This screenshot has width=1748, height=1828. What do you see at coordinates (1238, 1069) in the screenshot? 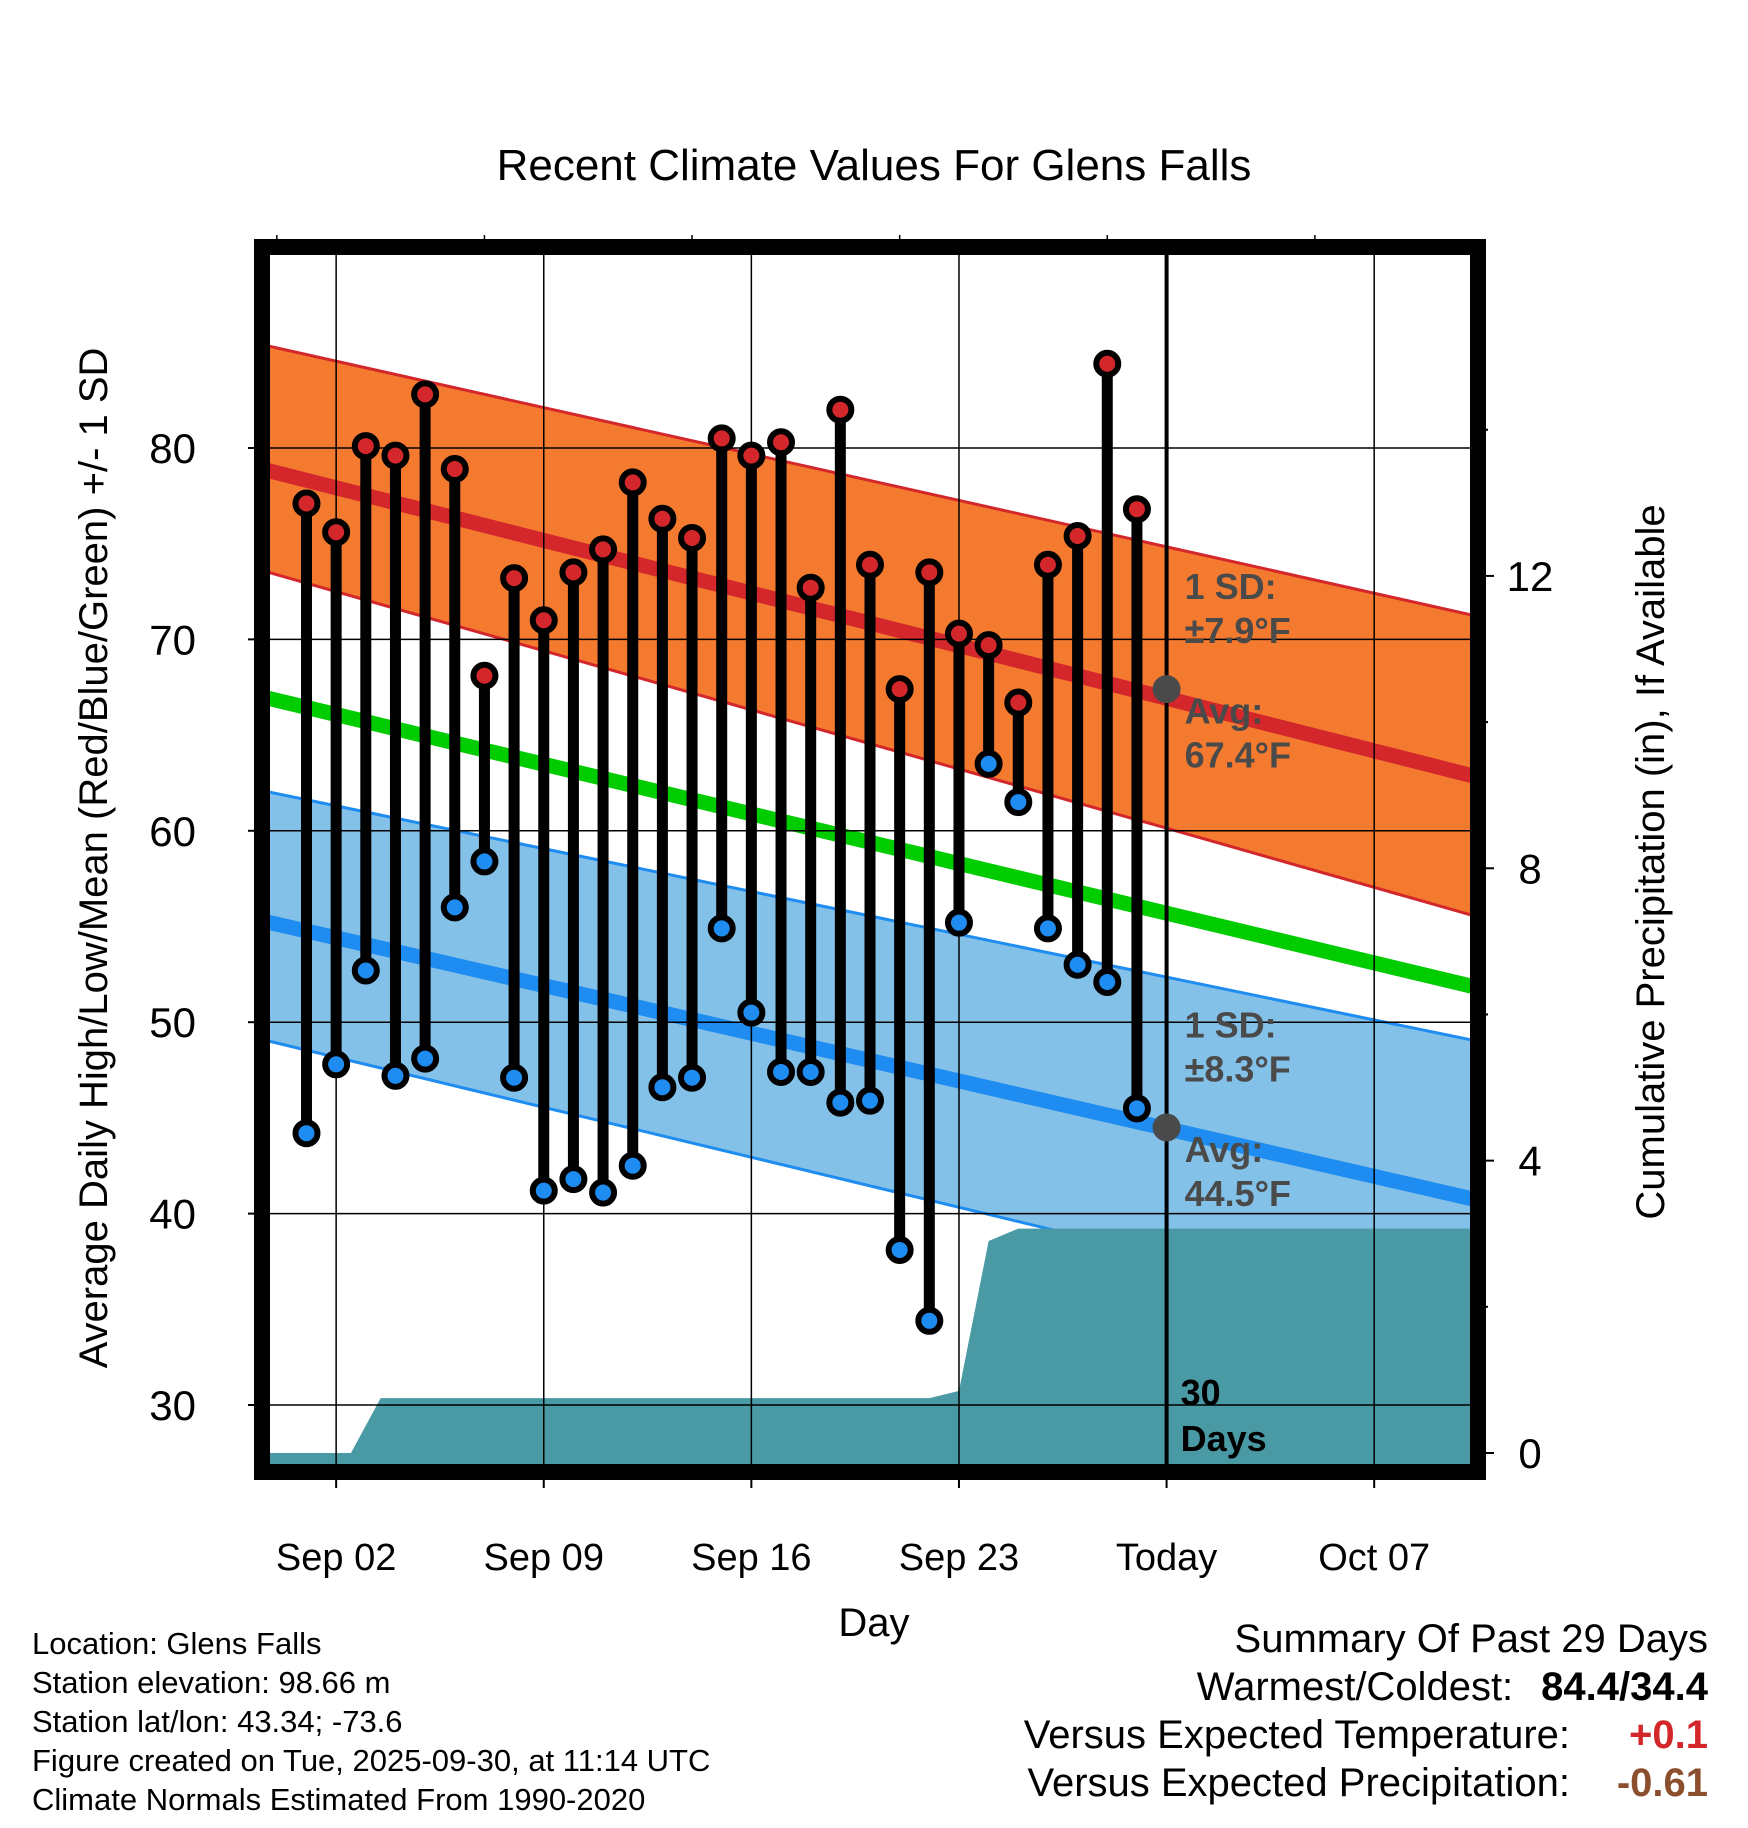
I see `low-sd-value: ±8.3°F` at bounding box center [1238, 1069].